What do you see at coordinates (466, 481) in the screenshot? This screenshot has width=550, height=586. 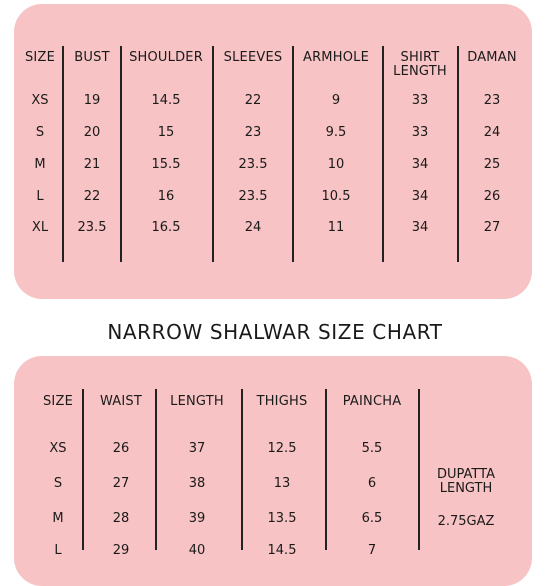 I see `dupatta-length-label: DUPATTA LENGTH` at bounding box center [466, 481].